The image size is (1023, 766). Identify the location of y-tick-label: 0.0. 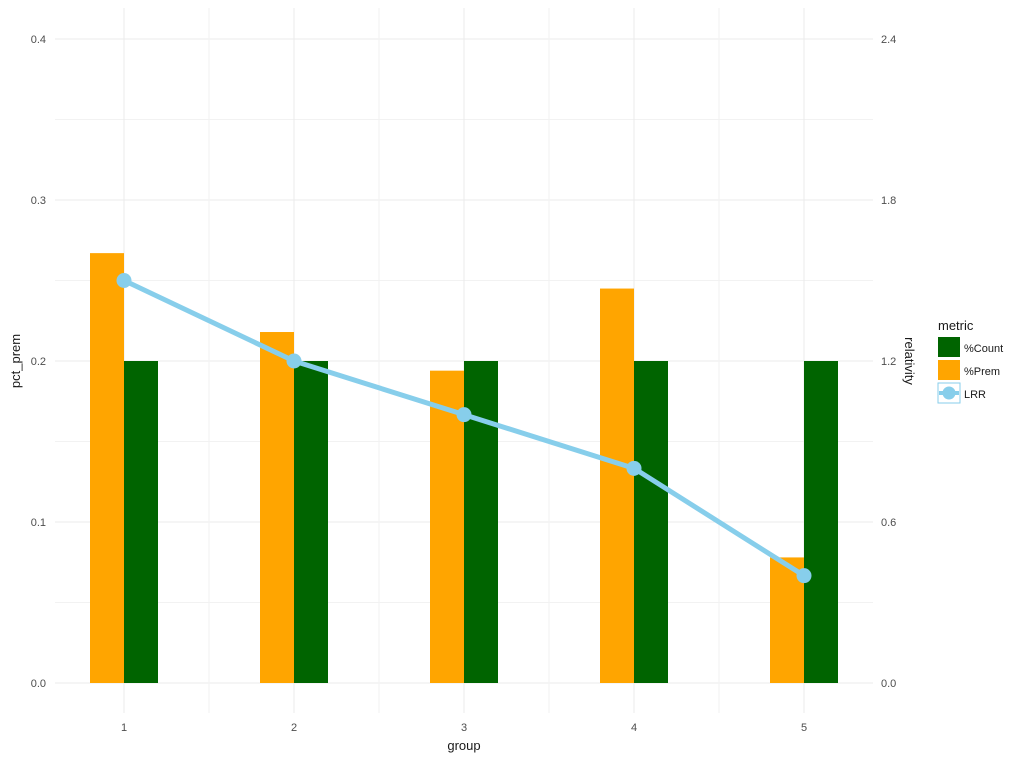
(38, 684).